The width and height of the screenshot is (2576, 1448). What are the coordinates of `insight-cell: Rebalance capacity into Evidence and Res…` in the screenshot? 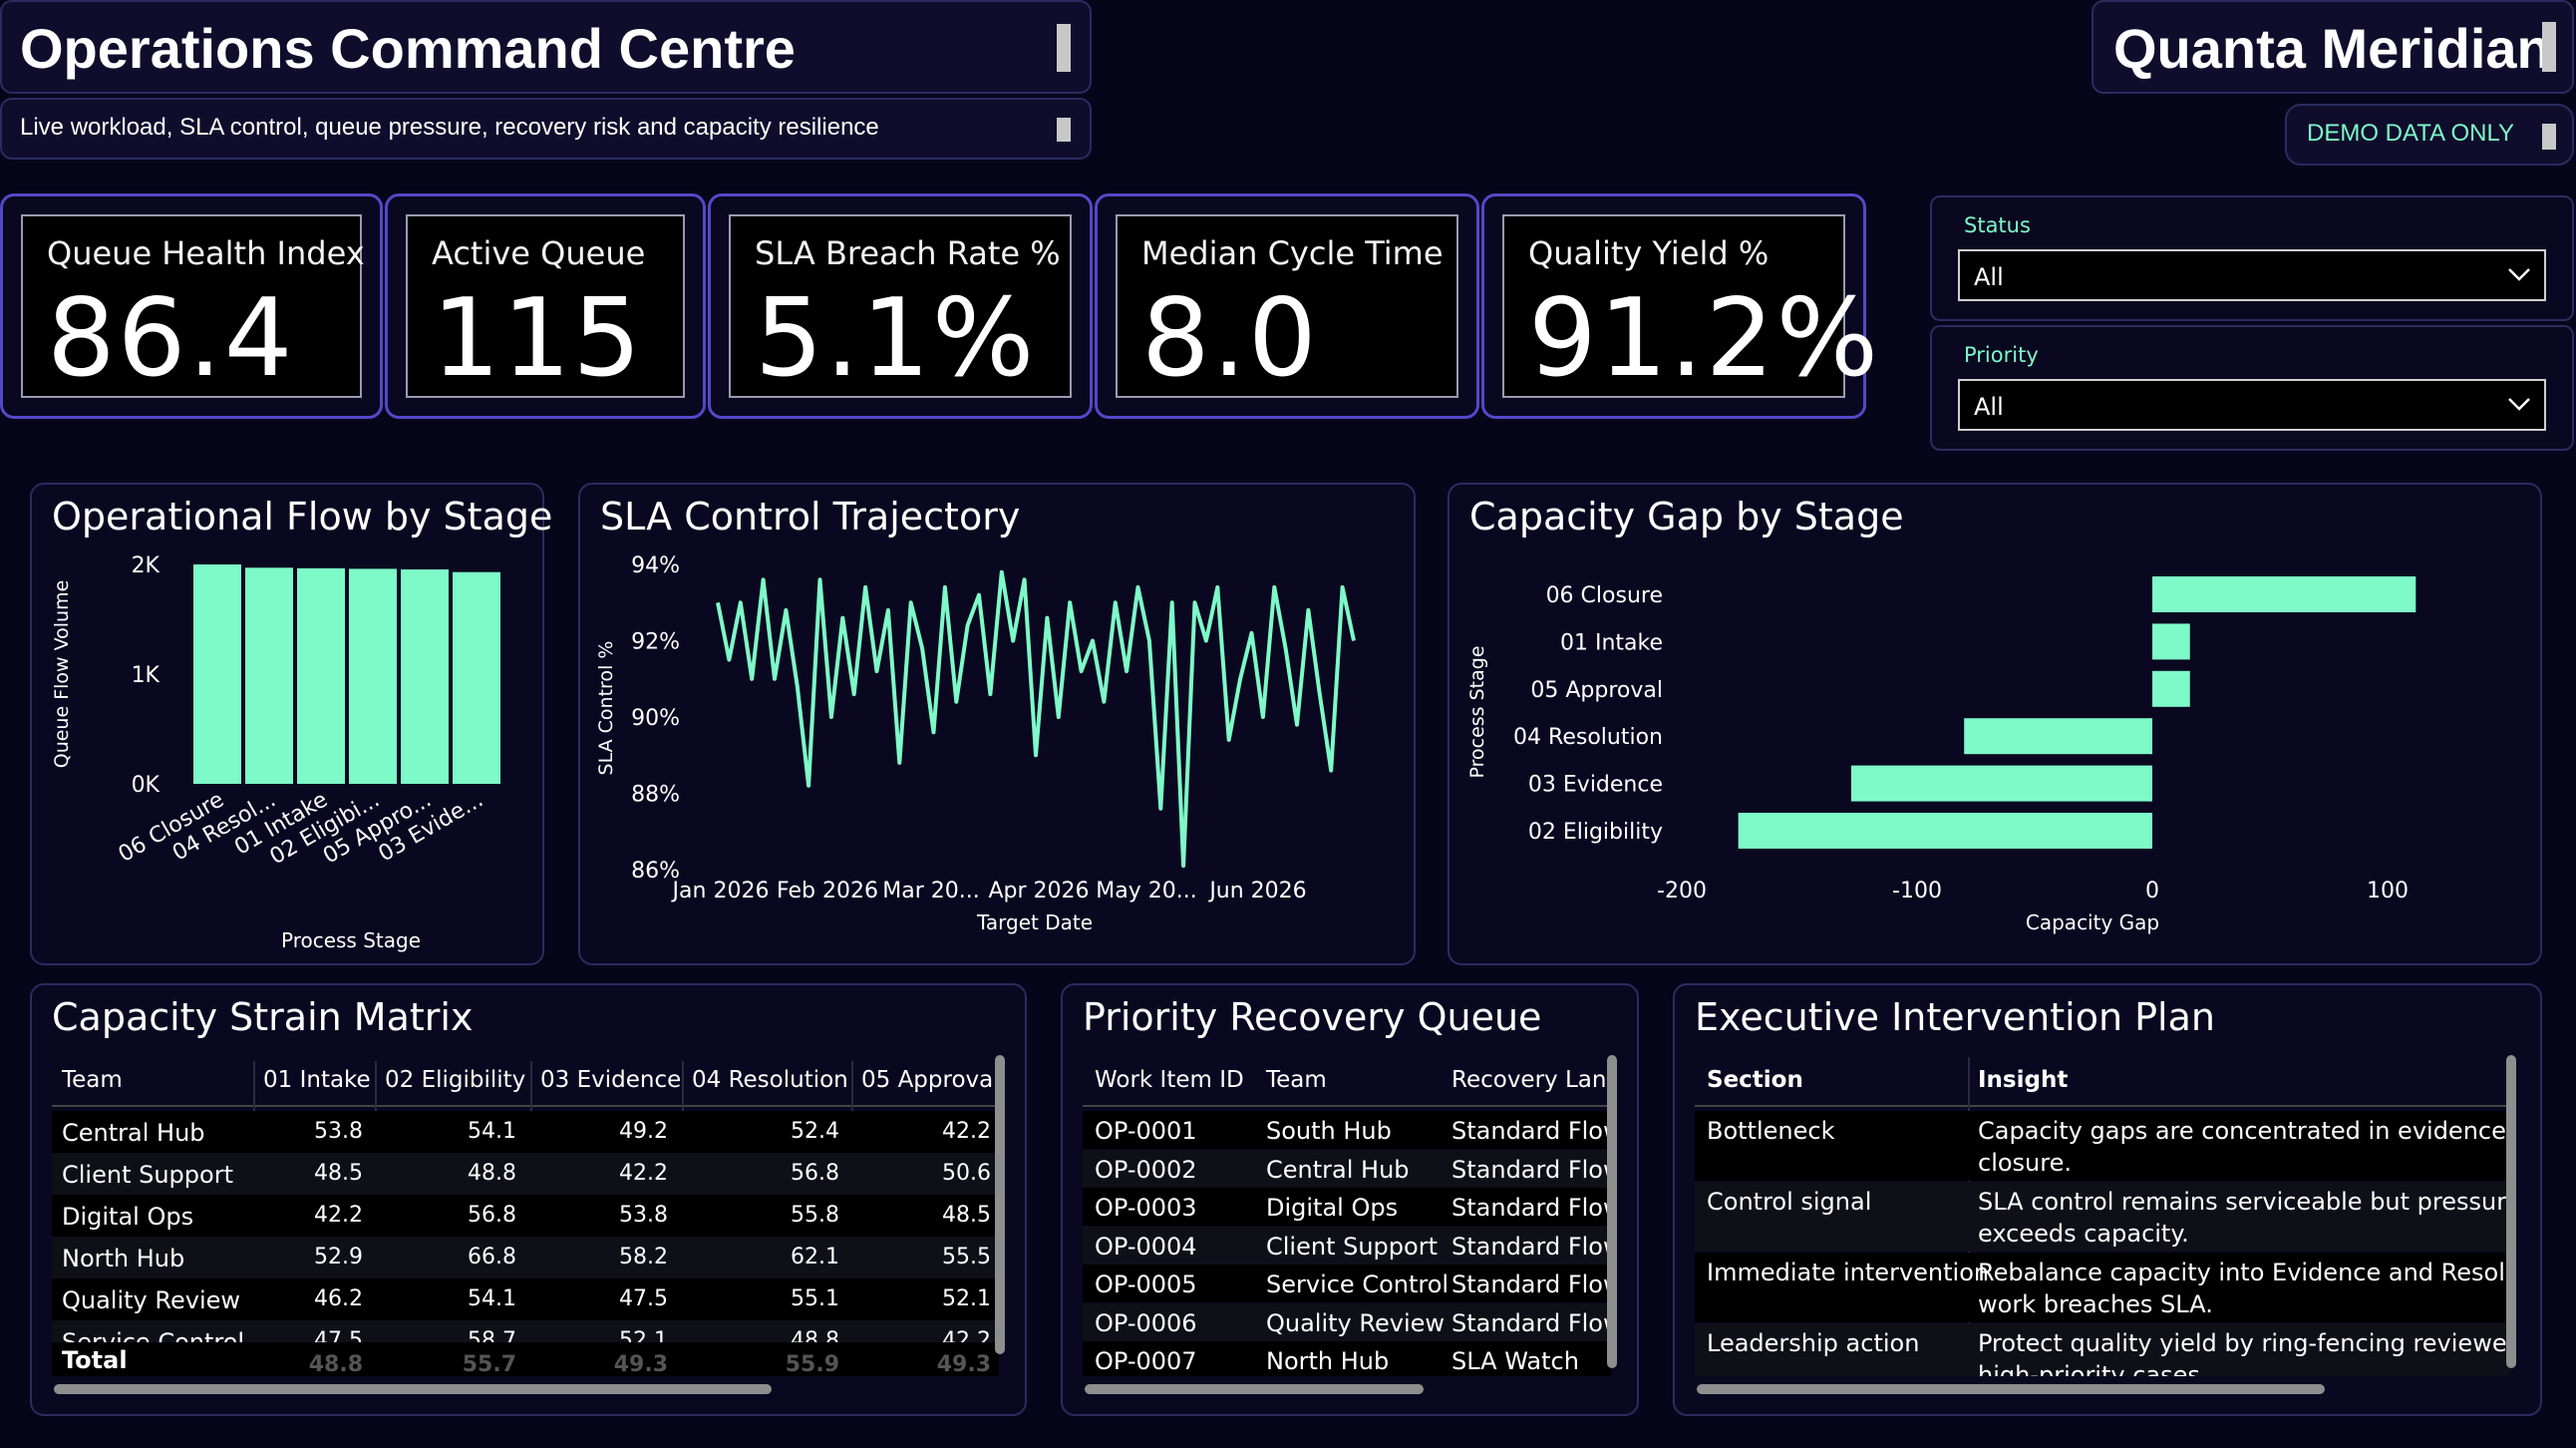 It's located at (2244, 1272).